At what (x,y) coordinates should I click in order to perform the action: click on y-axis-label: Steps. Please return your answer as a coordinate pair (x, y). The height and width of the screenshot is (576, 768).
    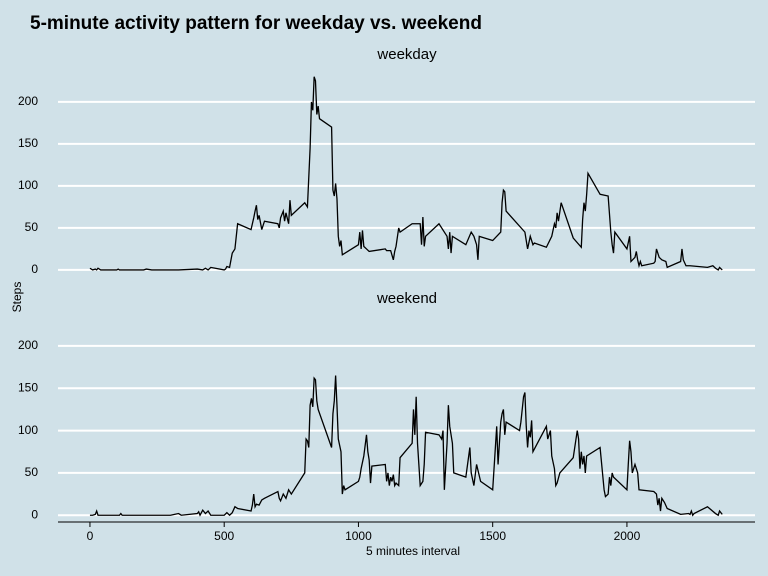
    Looking at the image, I should click on (17, 297).